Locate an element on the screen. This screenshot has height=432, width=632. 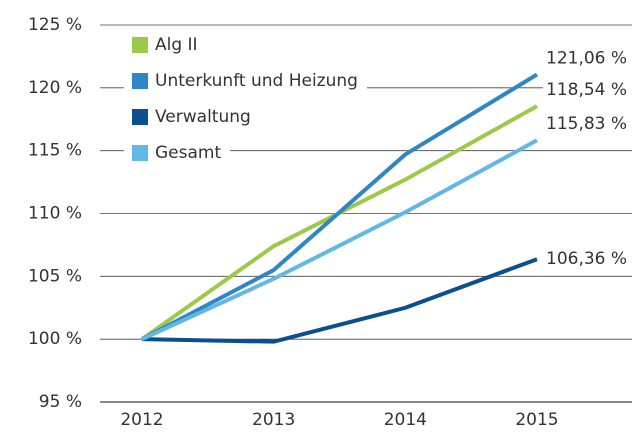
legend-item: Alg II is located at coordinates (165, 45).